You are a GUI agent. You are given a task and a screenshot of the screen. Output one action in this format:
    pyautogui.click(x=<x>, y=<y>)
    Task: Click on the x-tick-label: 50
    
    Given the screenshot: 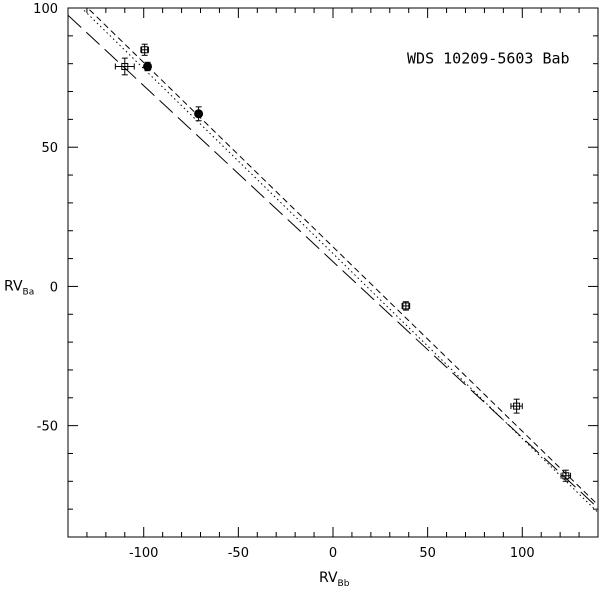 What is the action you would take?
    pyautogui.click(x=427, y=553)
    